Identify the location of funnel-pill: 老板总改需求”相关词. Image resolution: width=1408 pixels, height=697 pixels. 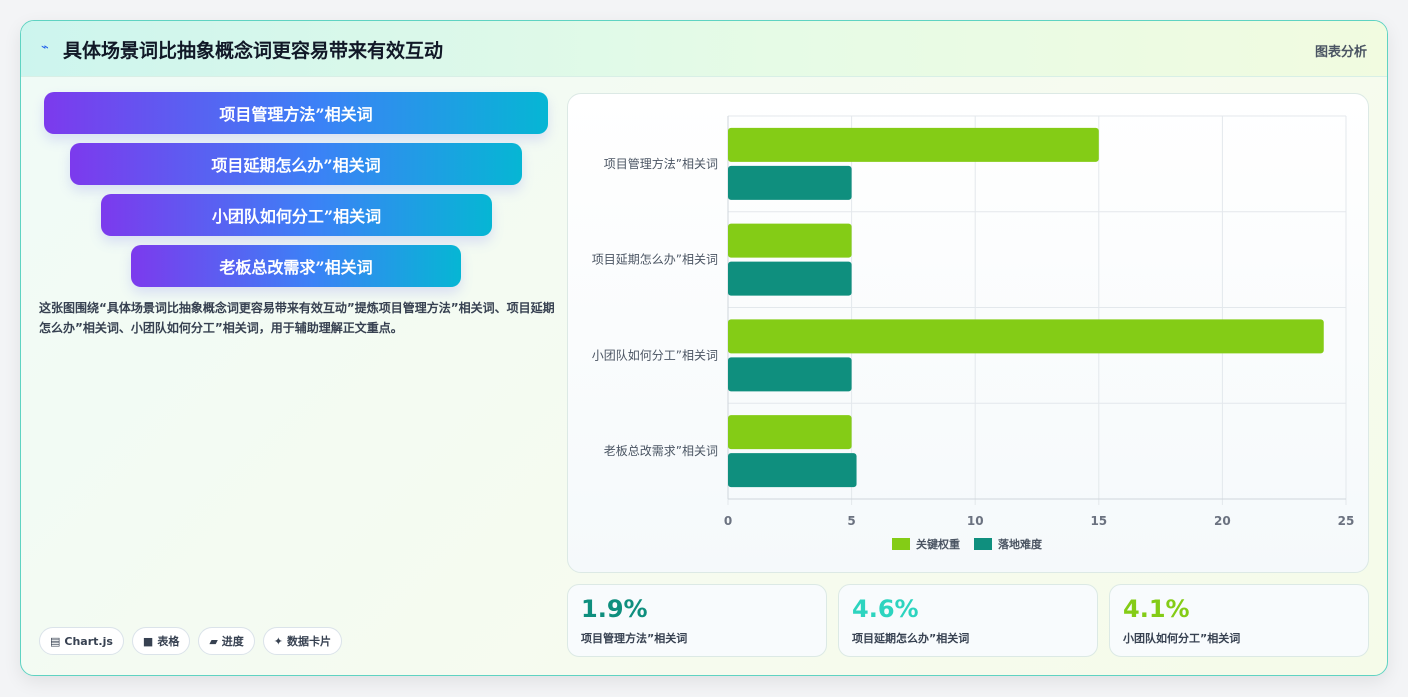
(296, 266).